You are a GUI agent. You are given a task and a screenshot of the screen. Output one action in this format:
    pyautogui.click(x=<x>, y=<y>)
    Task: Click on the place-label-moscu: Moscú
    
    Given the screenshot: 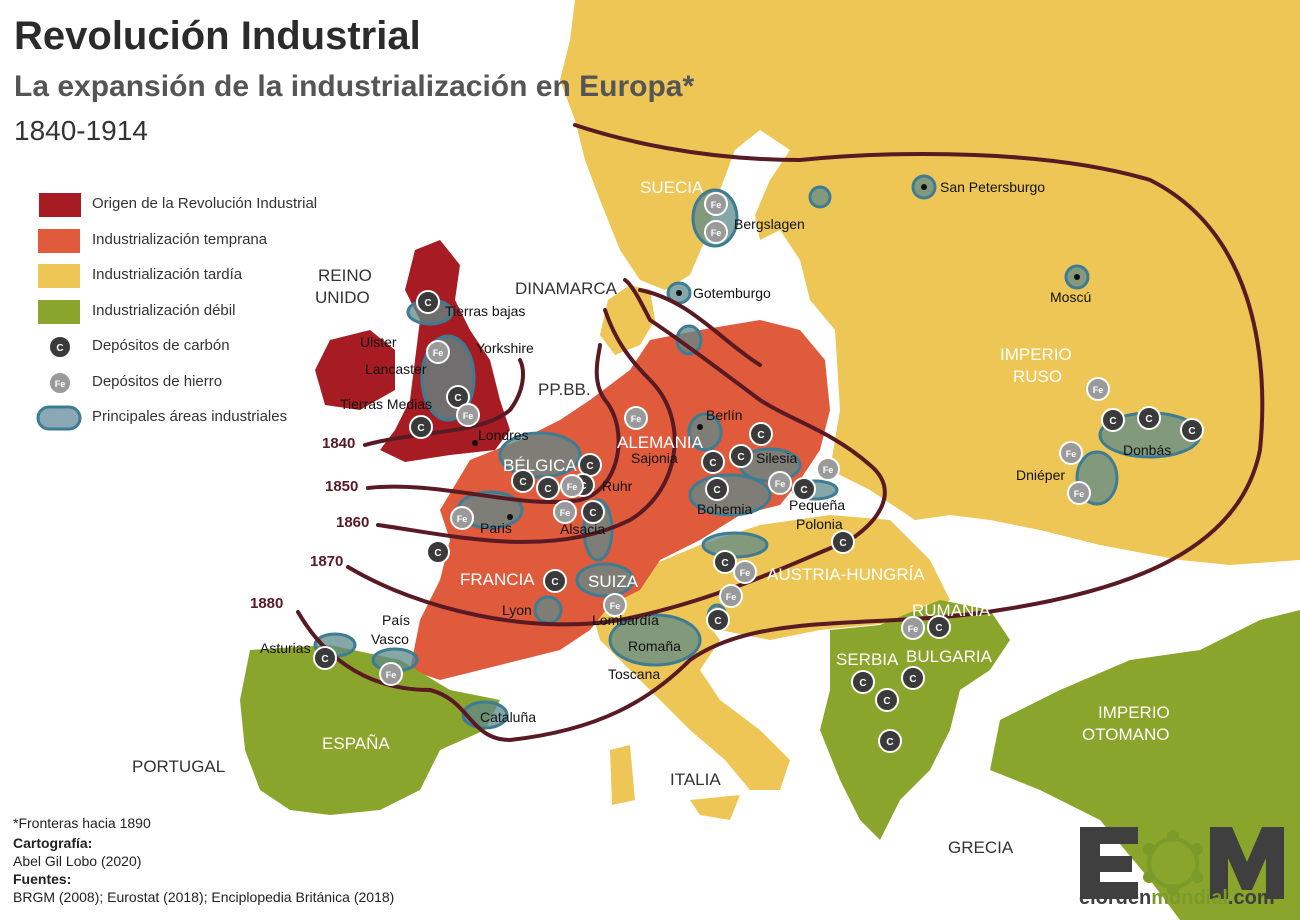 What is the action you would take?
    pyautogui.click(x=1070, y=297)
    